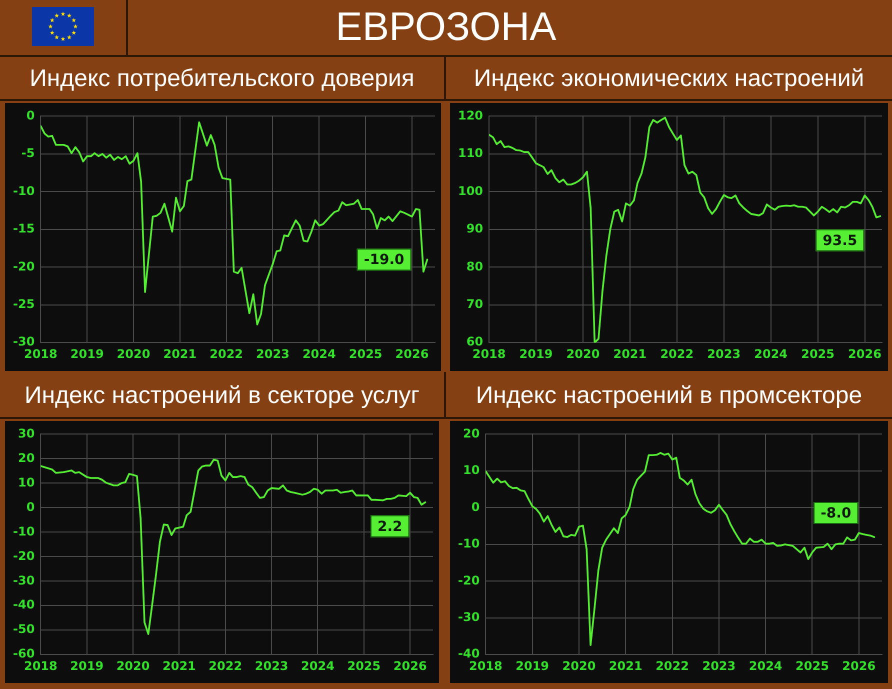 This screenshot has height=689, width=892. I want to click on y-tick-label: -50, so click(23, 629).